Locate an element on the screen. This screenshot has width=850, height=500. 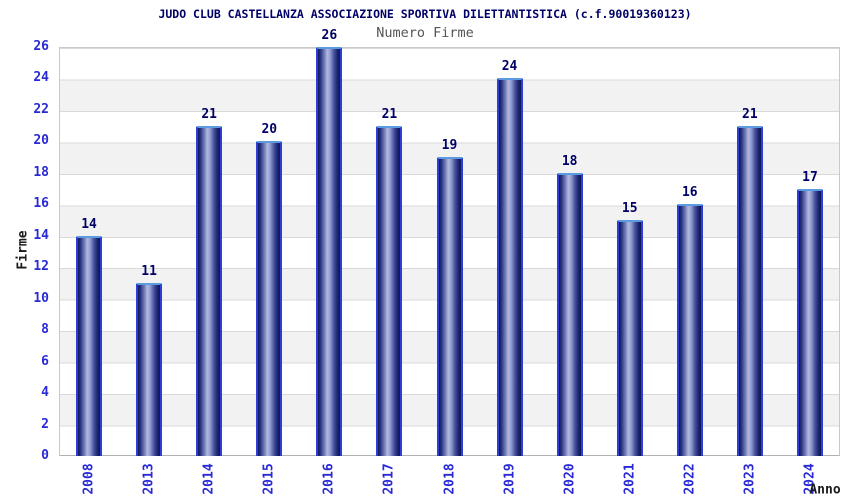
x-axis-title: Anno is located at coordinates (825, 490).